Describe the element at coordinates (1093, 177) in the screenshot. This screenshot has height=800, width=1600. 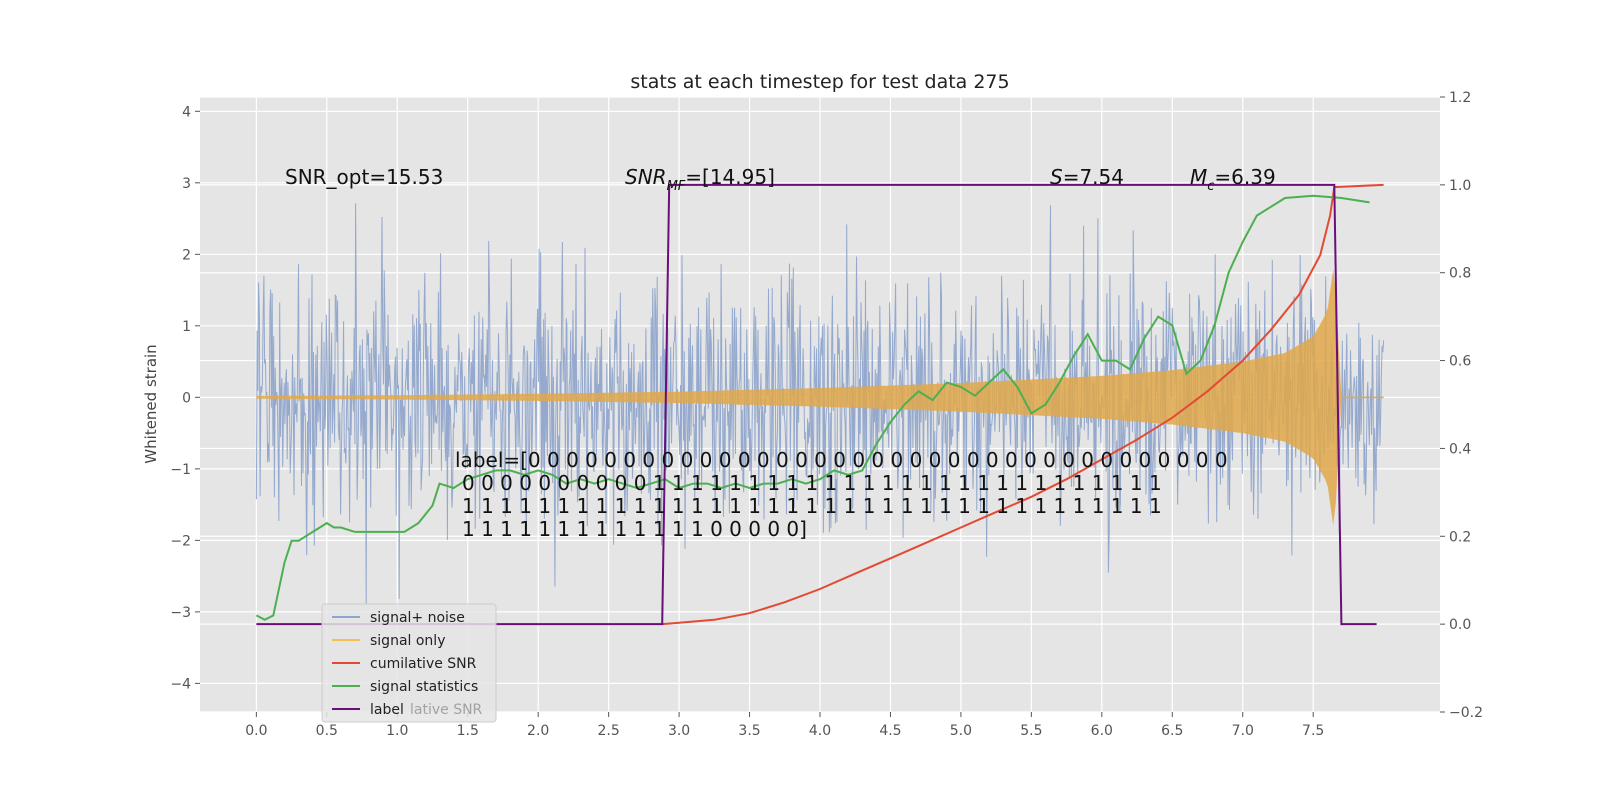
I see `annotation-s-value: =7.54` at that location.